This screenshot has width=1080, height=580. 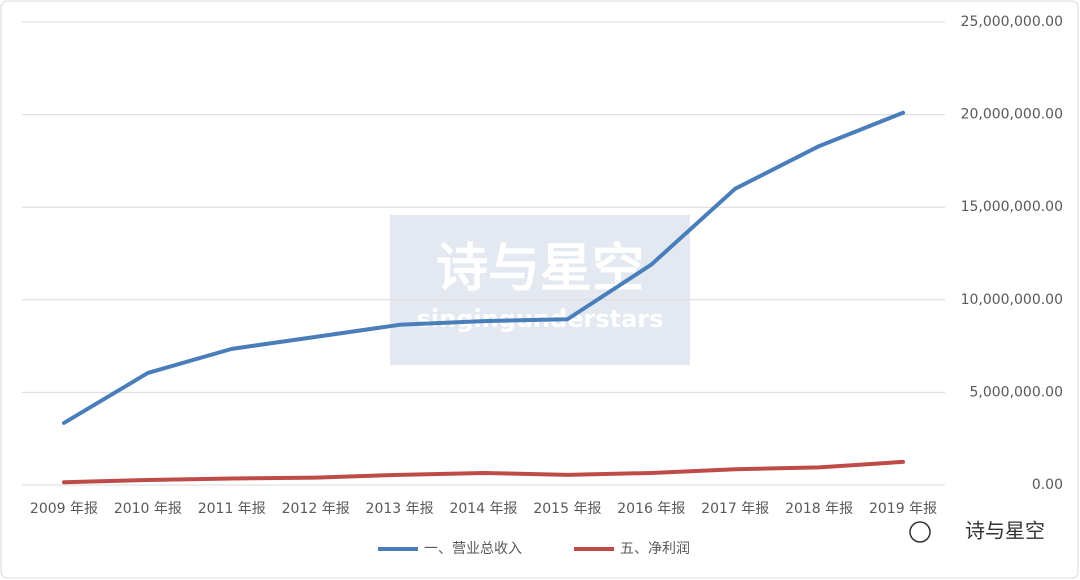 I want to click on logo-text: 诗与星空, so click(x=1005, y=531).